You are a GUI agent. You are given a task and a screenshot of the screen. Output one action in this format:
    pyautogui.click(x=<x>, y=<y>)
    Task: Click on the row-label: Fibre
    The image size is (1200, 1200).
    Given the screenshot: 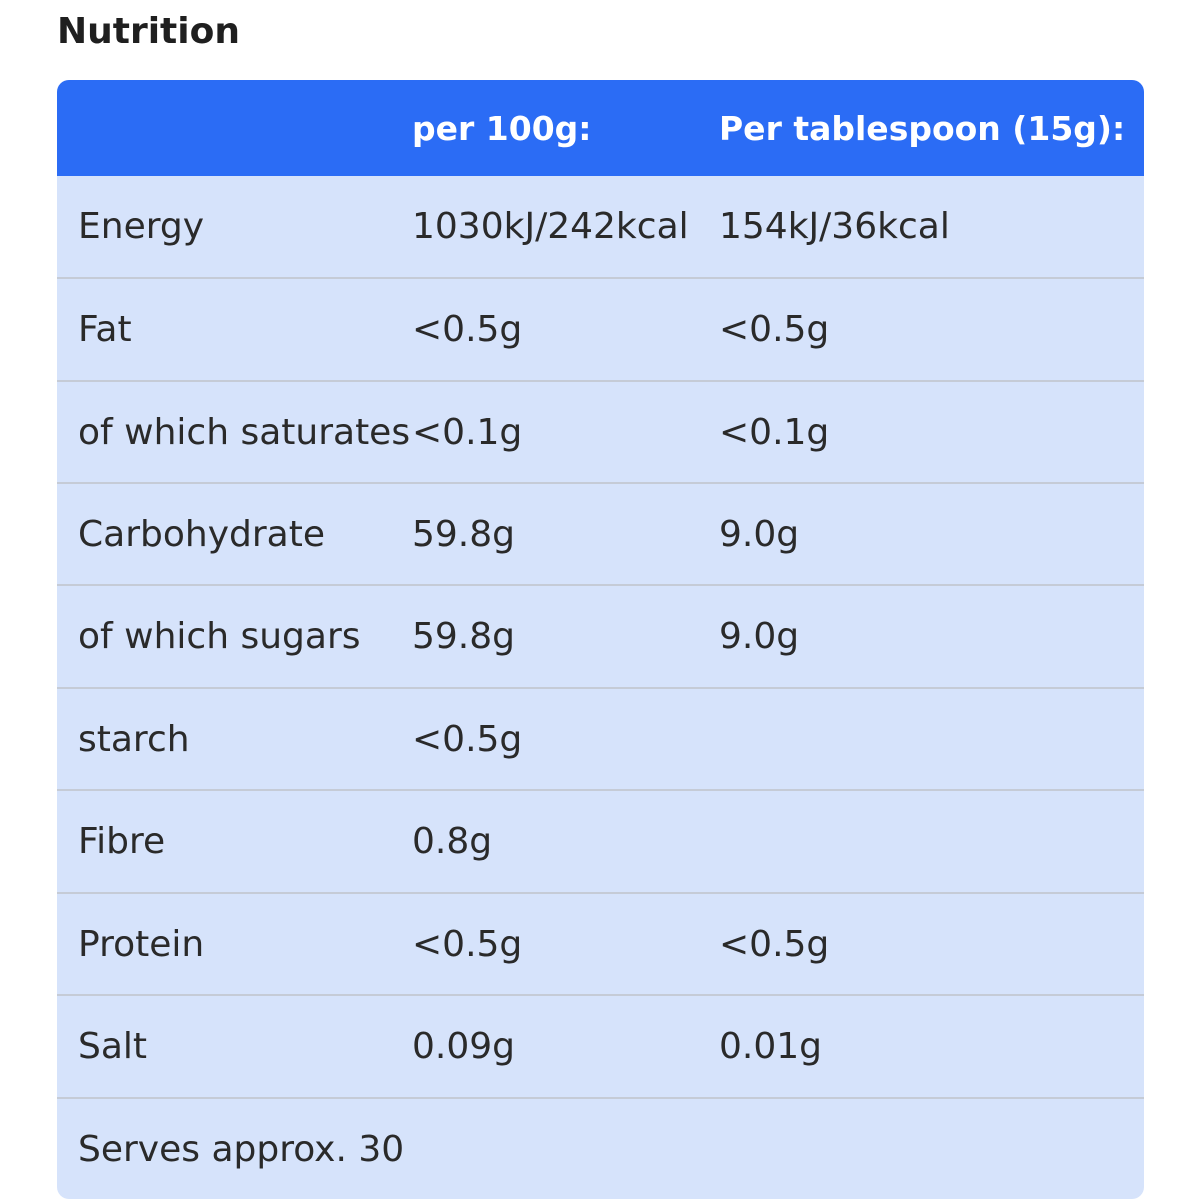 What is the action you would take?
    pyautogui.click(x=122, y=841)
    